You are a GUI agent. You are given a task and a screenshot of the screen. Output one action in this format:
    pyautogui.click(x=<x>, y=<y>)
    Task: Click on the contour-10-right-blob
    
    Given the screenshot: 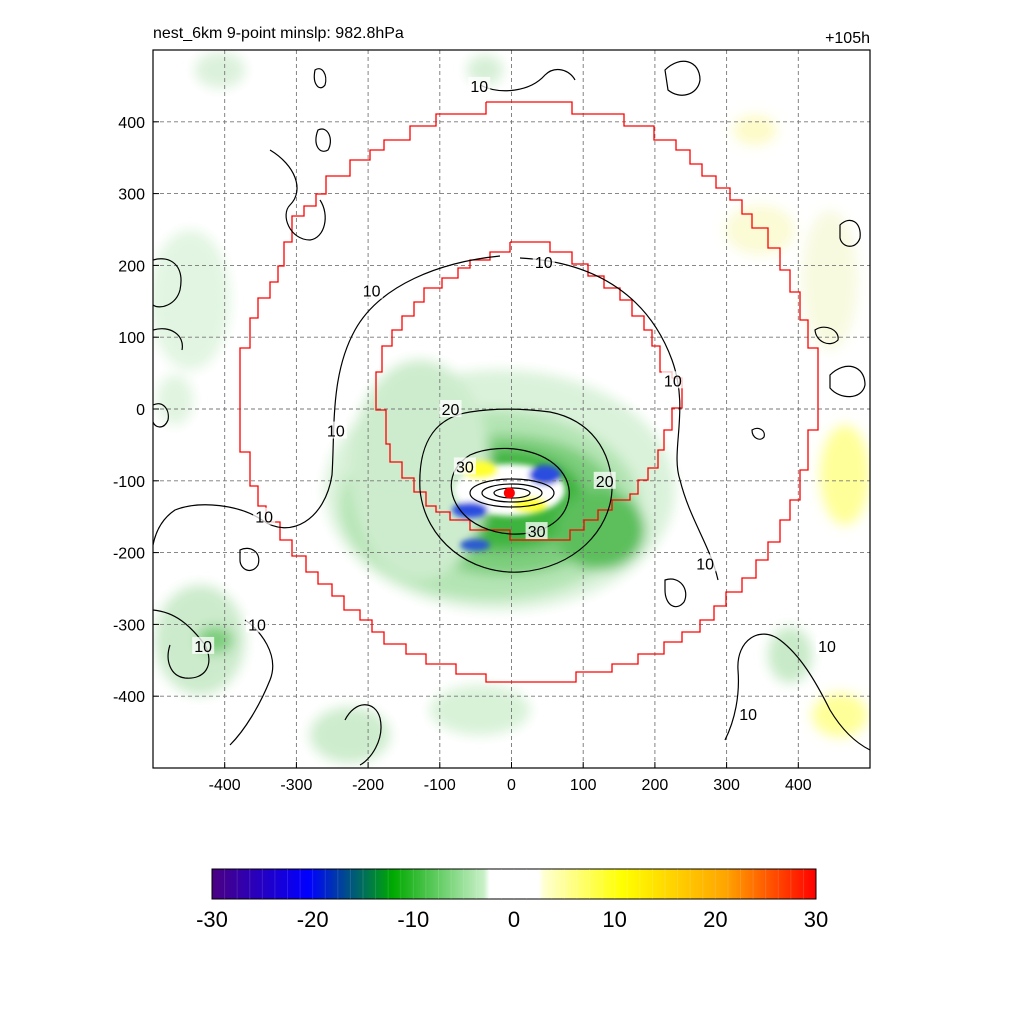 What is the action you would take?
    pyautogui.click(x=675, y=593)
    